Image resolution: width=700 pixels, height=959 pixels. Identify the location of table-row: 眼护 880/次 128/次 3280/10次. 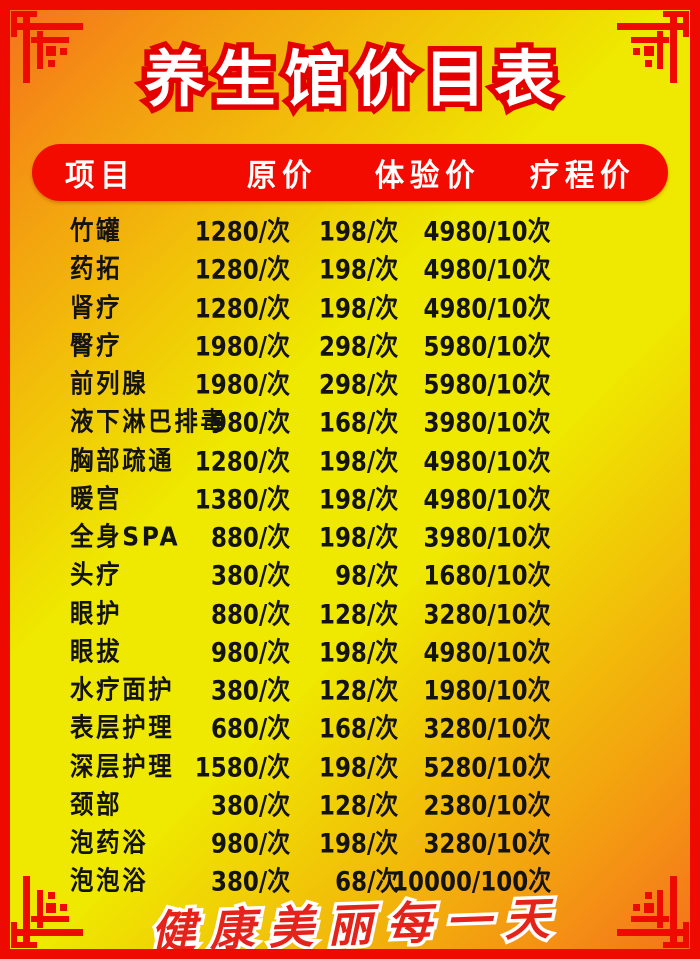
(350, 612).